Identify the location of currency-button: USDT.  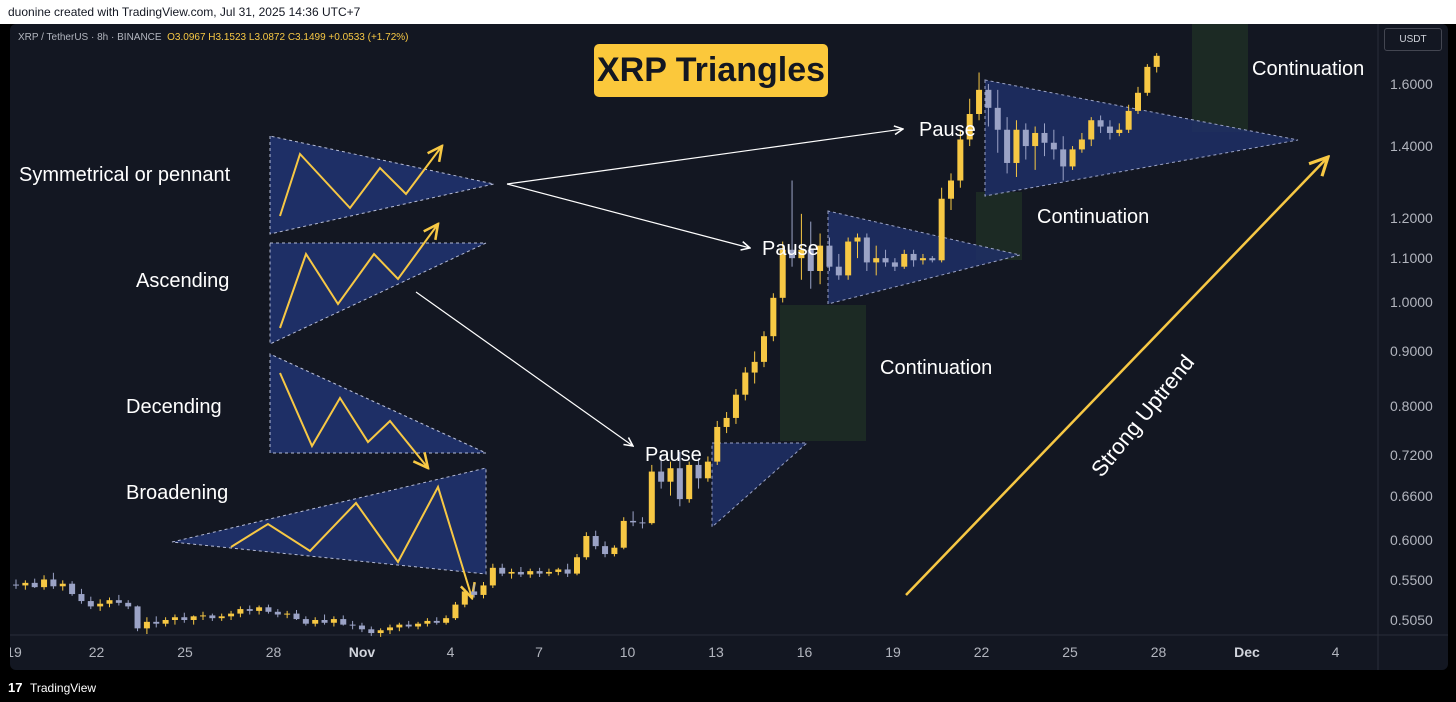
(1413, 39).